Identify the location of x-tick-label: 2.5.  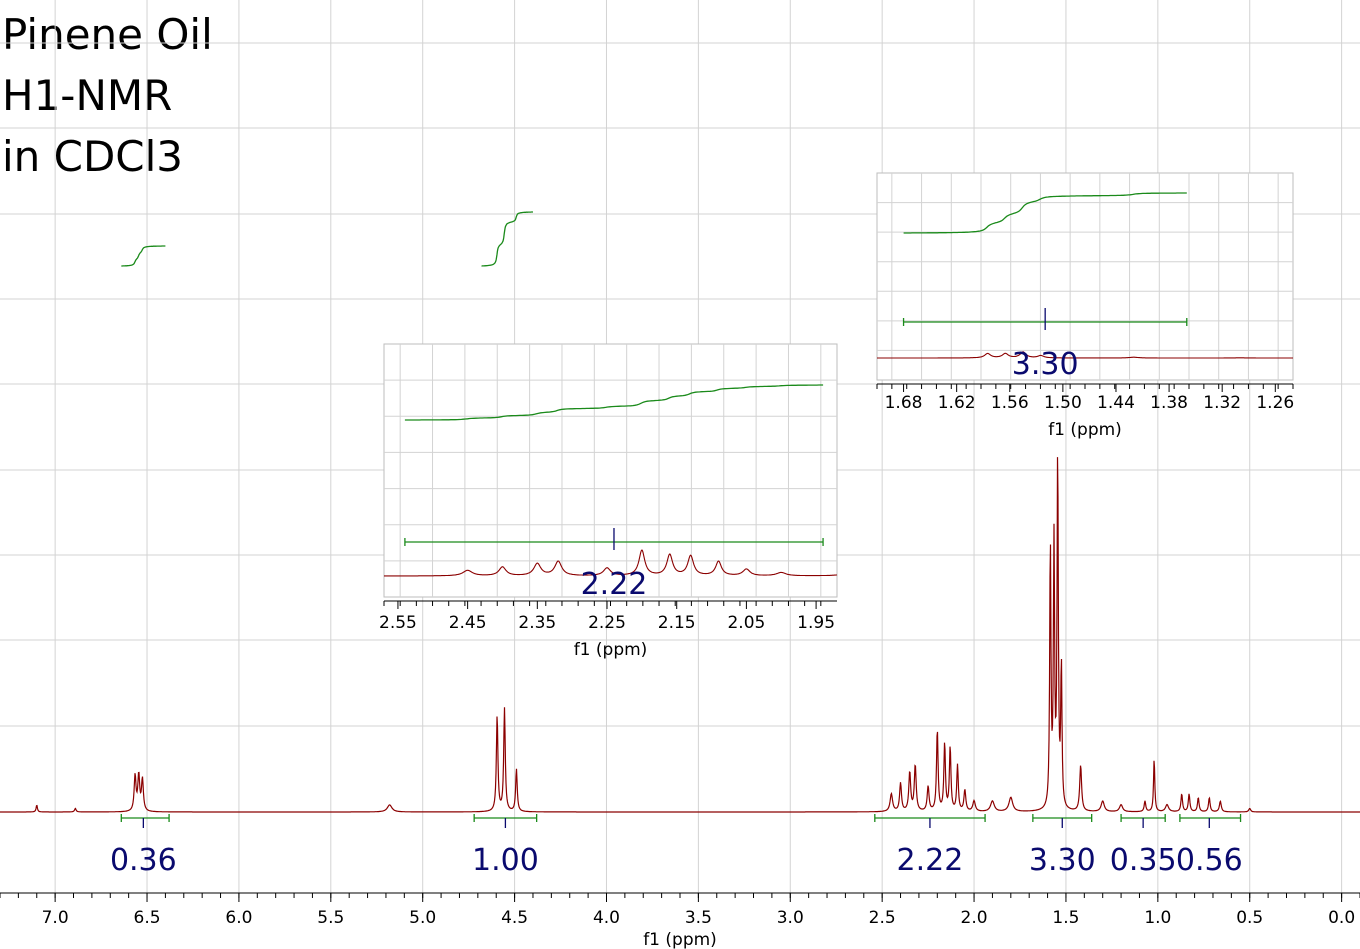
(882, 918).